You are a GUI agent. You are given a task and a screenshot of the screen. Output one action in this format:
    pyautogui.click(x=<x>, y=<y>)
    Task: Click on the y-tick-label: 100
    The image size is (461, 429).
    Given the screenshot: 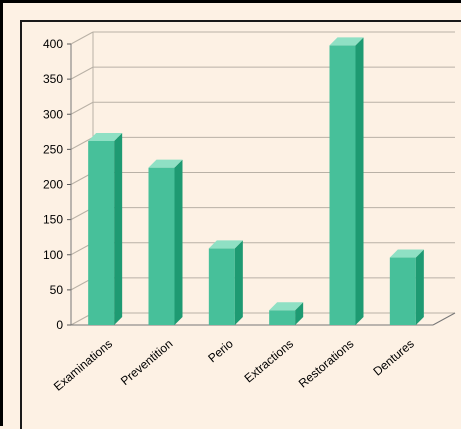 What is the action you would take?
    pyautogui.click(x=53, y=255)
    